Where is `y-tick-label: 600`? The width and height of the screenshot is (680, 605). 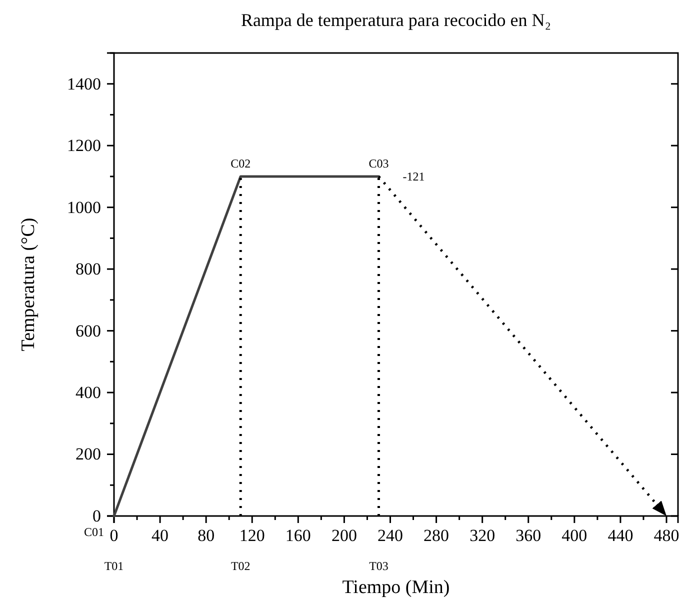
y-tick-label: 600 is located at coordinates (88, 330).